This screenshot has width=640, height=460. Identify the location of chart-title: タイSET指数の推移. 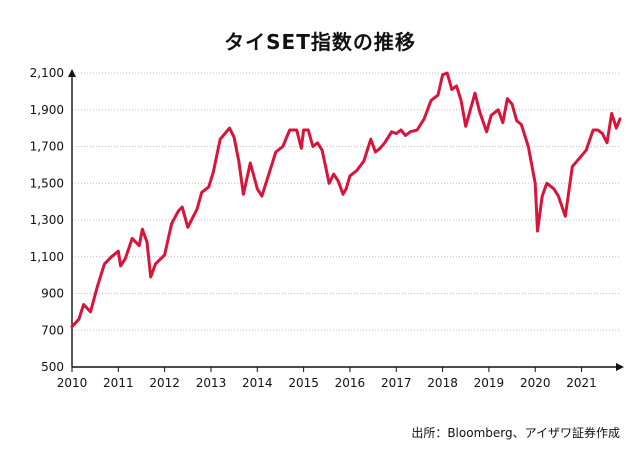
(320, 42).